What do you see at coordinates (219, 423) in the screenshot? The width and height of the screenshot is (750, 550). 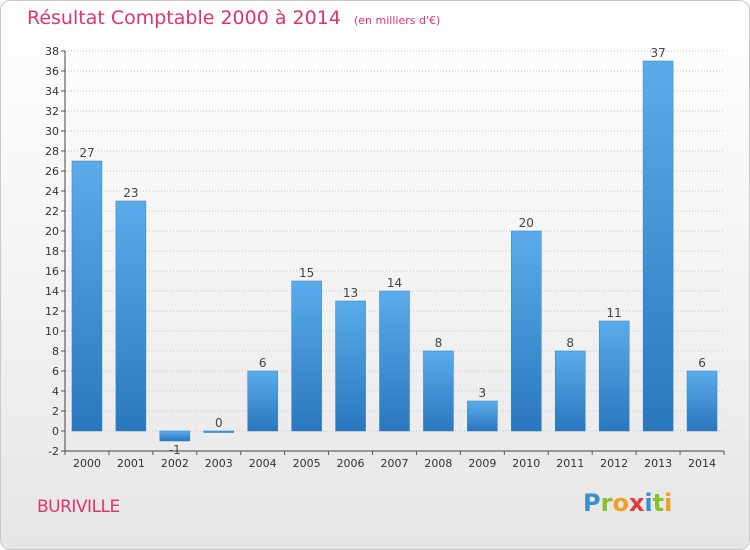 I see `value-label-2003: 0` at bounding box center [219, 423].